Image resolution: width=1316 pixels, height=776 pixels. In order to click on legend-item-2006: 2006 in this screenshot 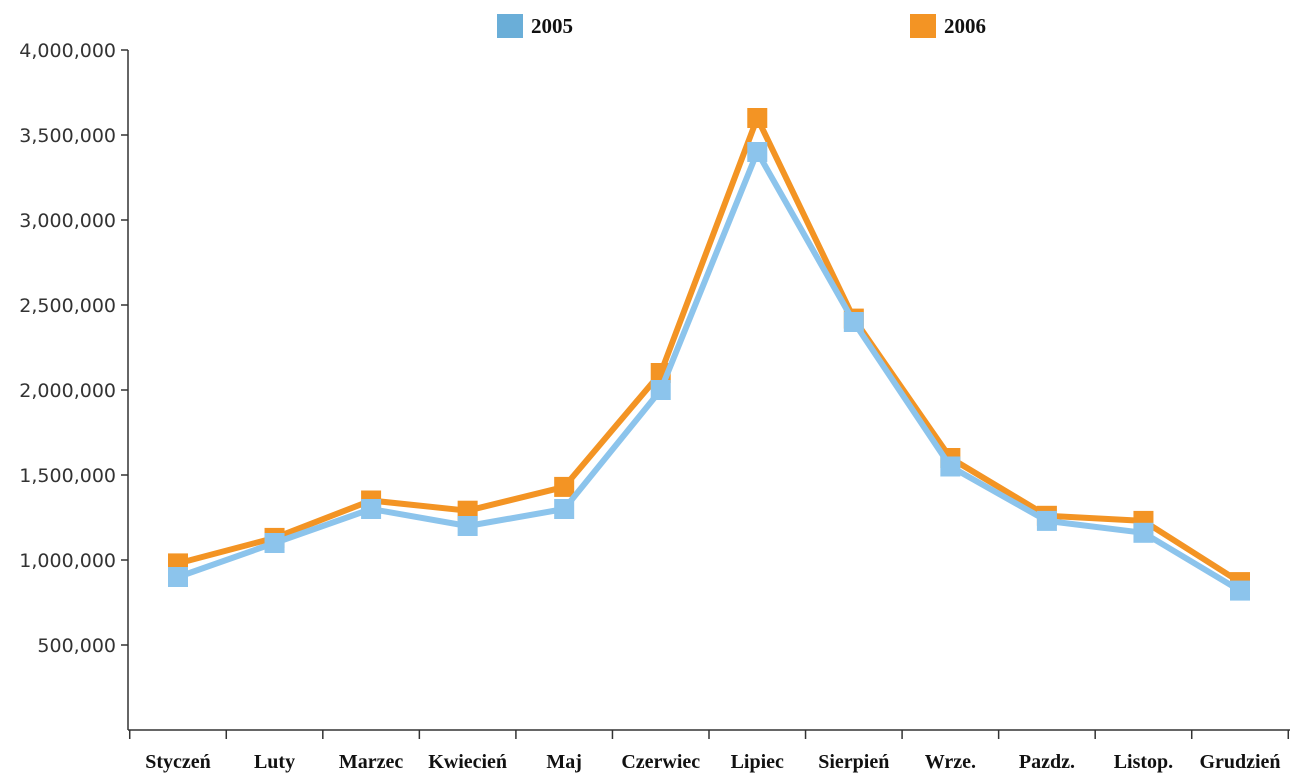, I will do `click(948, 26)`.